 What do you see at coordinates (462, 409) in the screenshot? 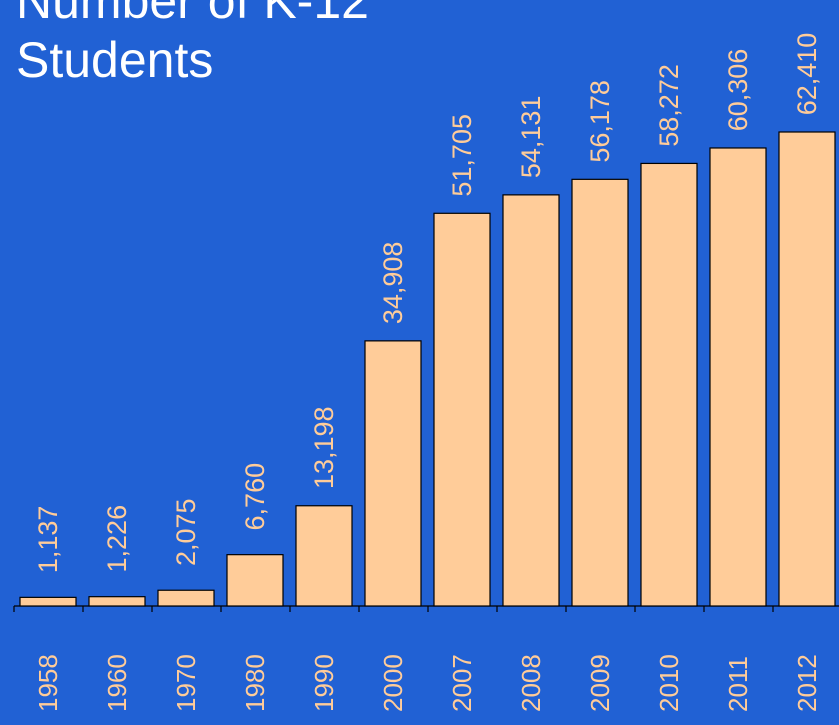
I see `bar-2007` at bounding box center [462, 409].